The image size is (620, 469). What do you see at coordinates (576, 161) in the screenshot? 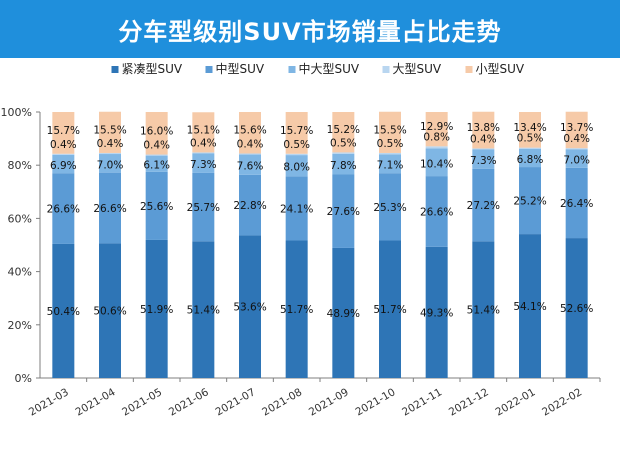
I see `data-label-midlarge: 7.0%` at bounding box center [576, 161].